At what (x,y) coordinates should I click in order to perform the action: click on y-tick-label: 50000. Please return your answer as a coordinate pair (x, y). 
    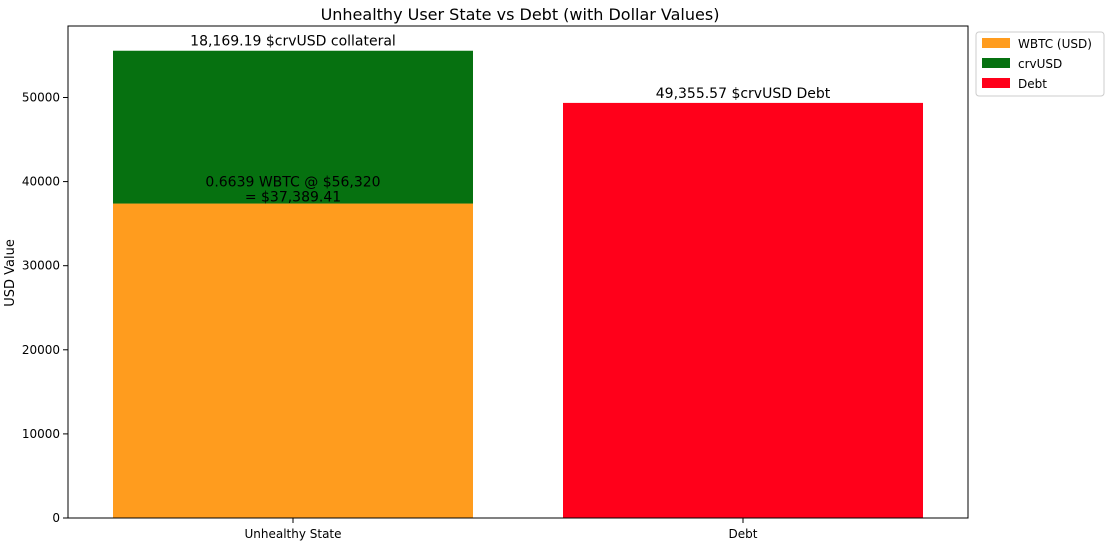
    Looking at the image, I should click on (41, 97).